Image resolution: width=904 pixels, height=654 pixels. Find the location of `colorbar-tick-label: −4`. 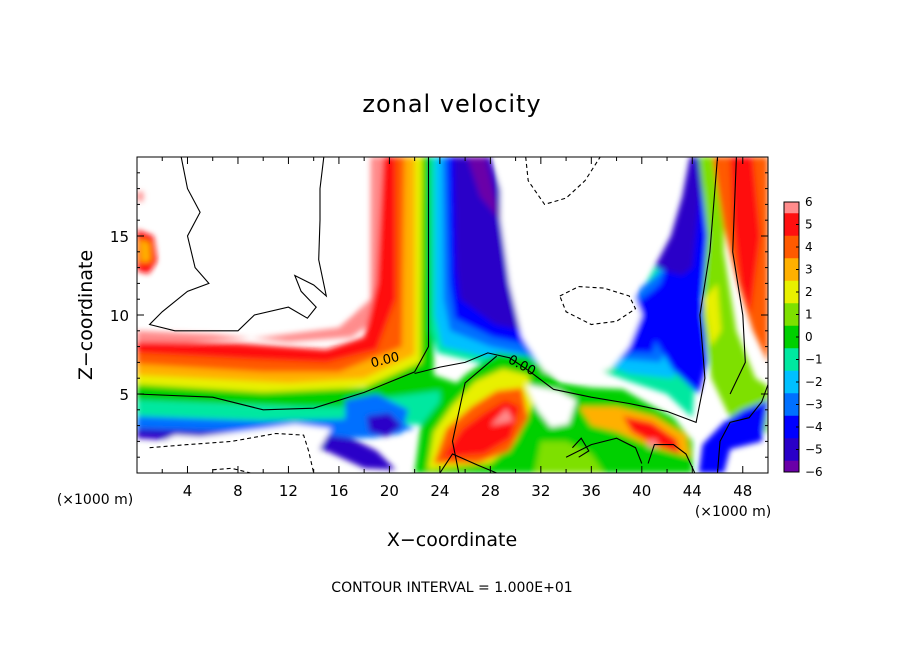

colorbar-tick-label: −4 is located at coordinates (814, 427).